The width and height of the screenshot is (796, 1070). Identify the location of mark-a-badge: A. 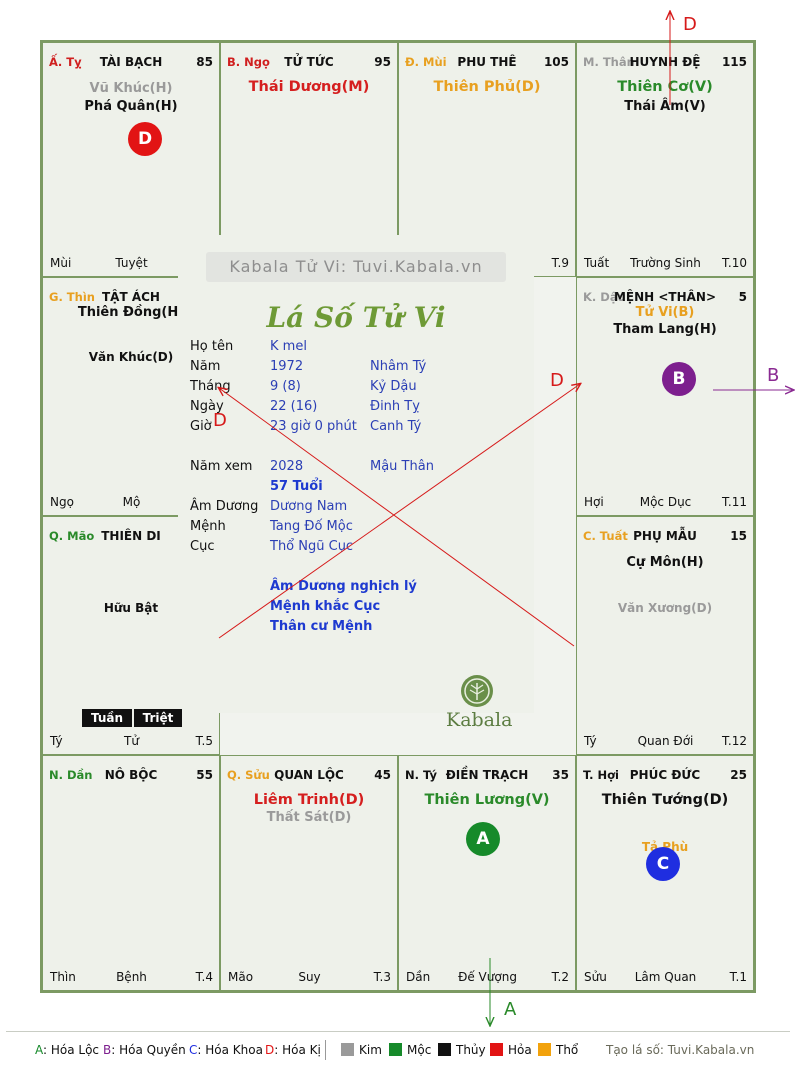
(483, 839).